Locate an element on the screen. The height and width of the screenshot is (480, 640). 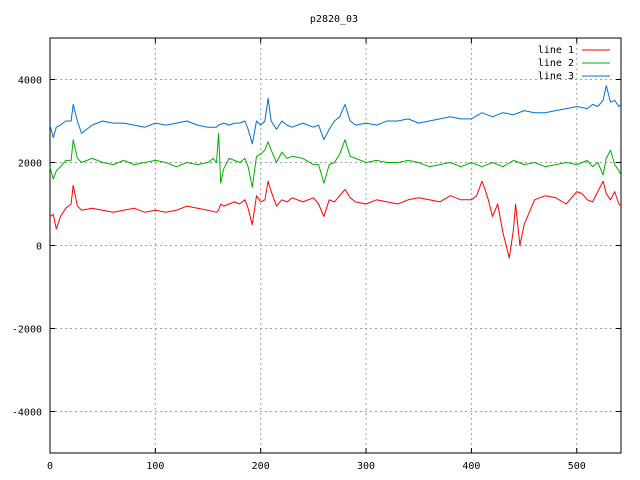
legend-label: line 2 is located at coordinates (556, 63).